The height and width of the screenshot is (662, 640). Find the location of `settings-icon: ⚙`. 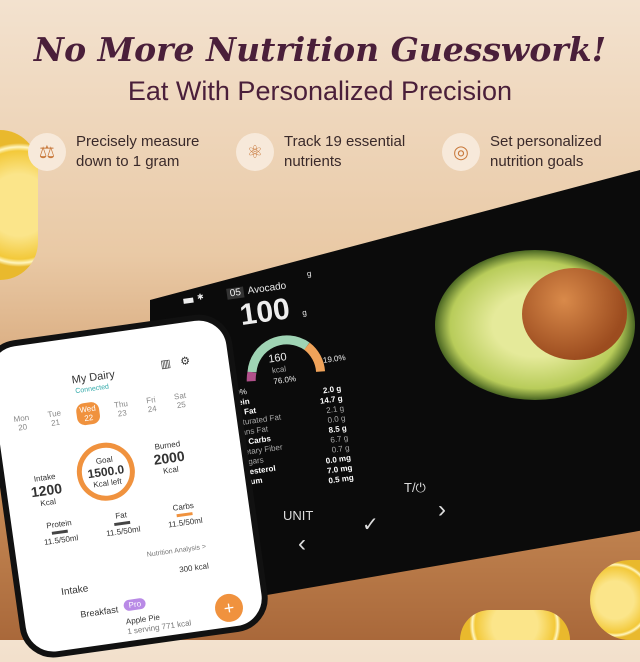

settings-icon: ⚙ is located at coordinates (185, 361).